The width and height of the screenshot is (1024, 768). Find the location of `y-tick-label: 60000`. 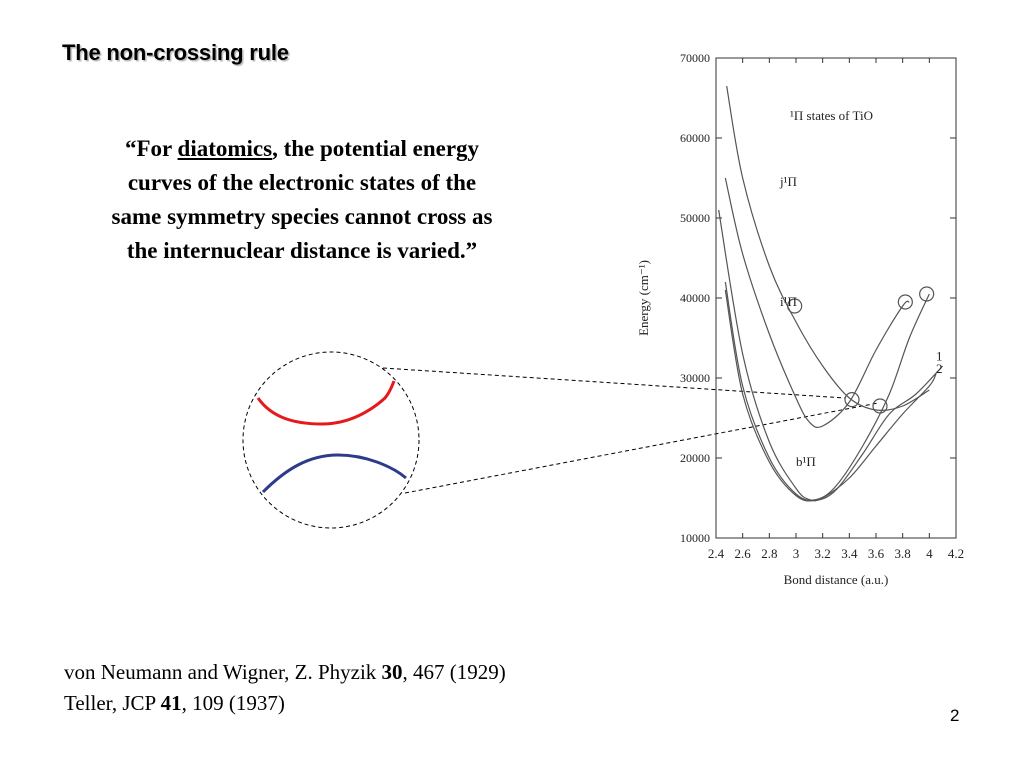

y-tick-label: 60000 is located at coordinates (695, 138).